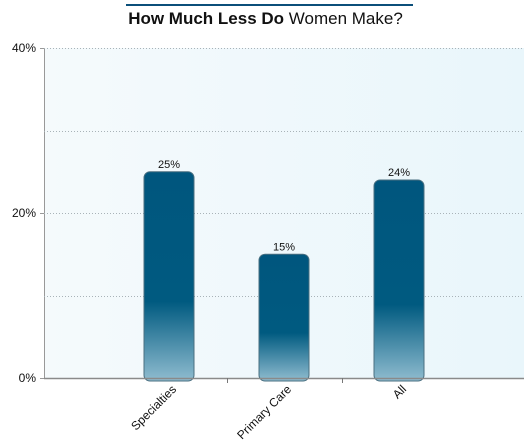  What do you see at coordinates (153, 407) in the screenshot?
I see `x-category-label: Specialties` at bounding box center [153, 407].